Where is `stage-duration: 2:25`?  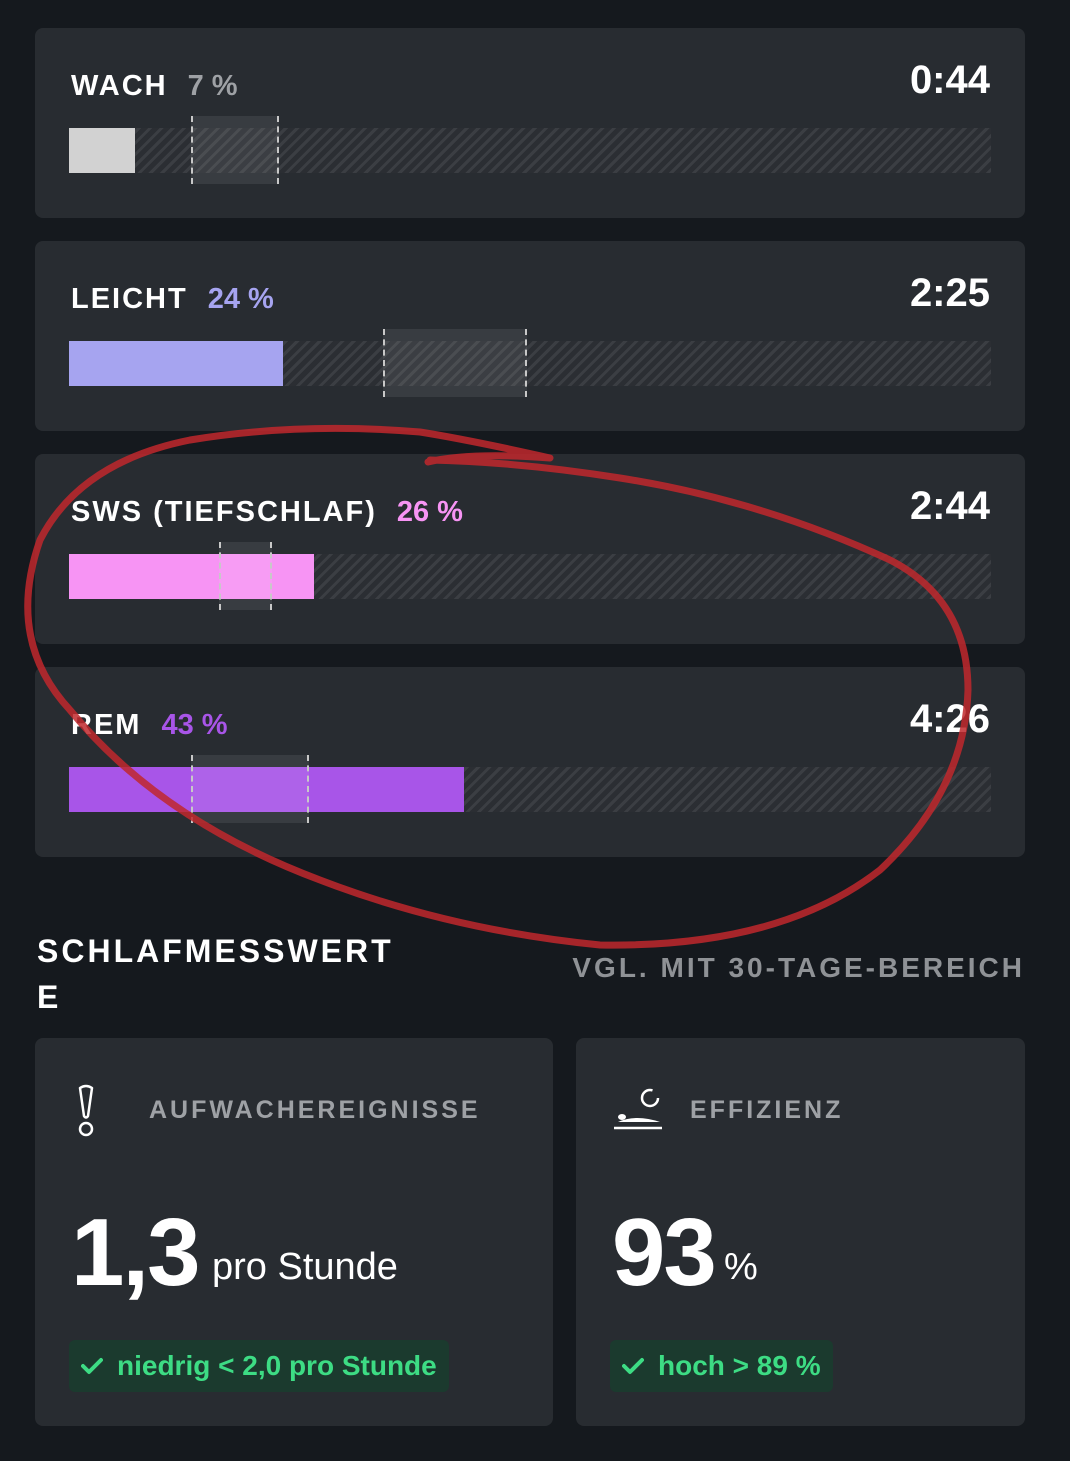 stage-duration: 2:25 is located at coordinates (949, 293).